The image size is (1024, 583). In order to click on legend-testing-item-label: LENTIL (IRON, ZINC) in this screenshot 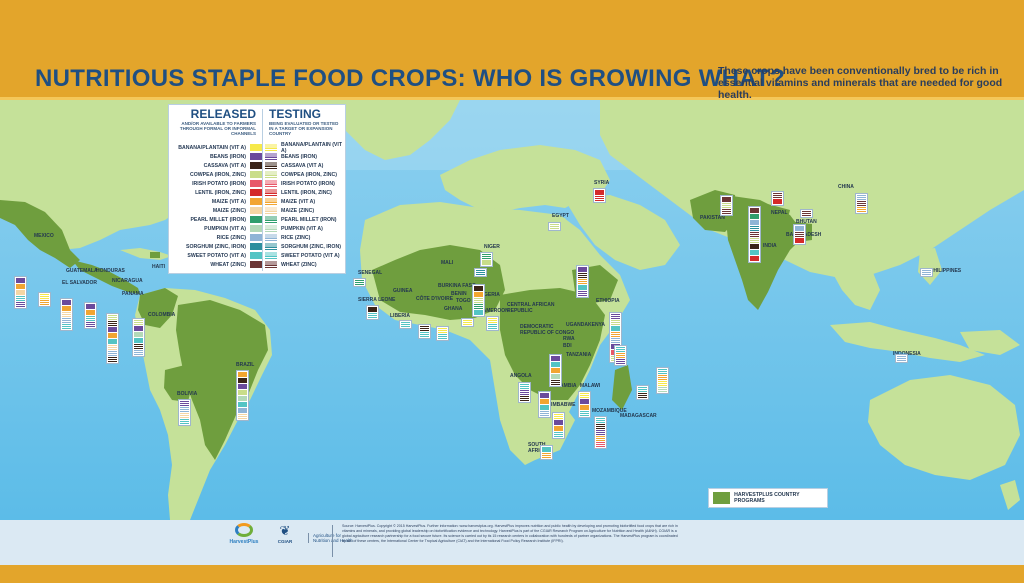, I will do `click(306, 192)`.